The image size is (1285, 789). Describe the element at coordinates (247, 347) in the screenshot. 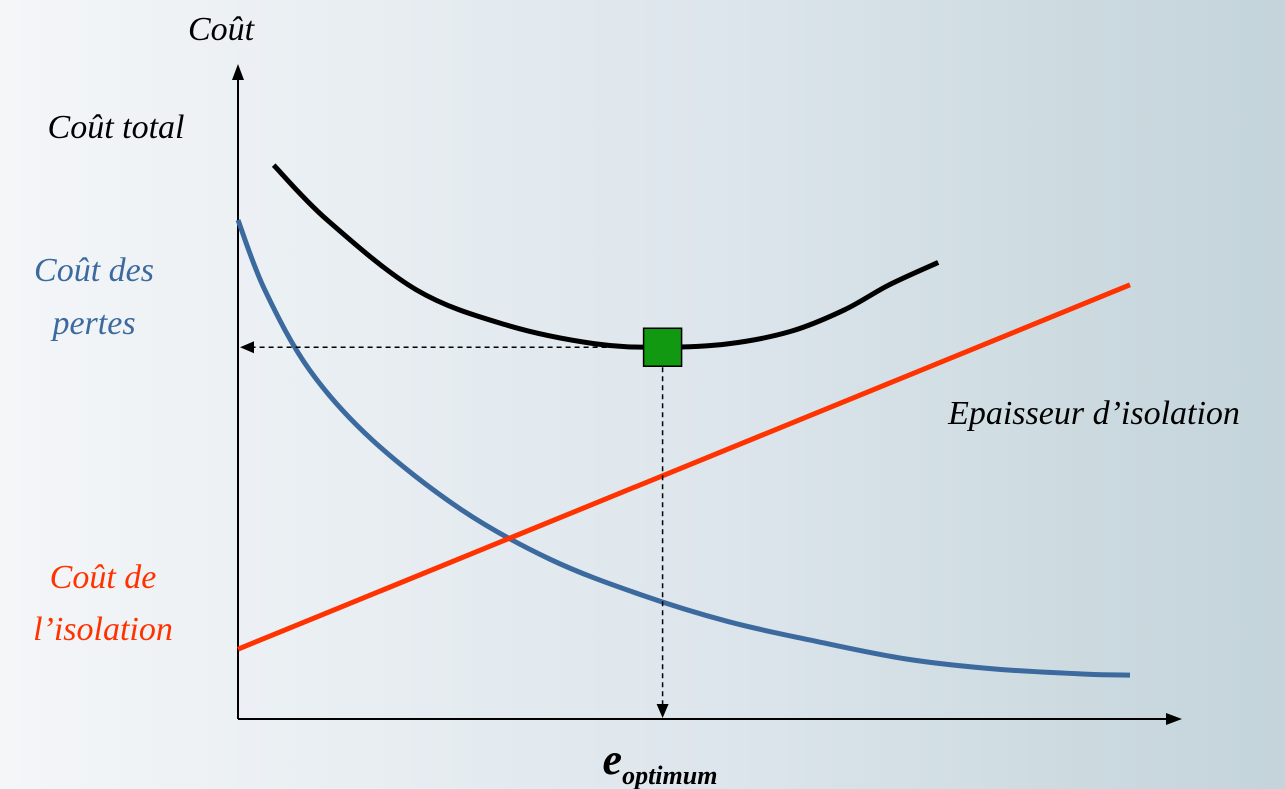

I see `guide-left-arrow-icon` at that location.